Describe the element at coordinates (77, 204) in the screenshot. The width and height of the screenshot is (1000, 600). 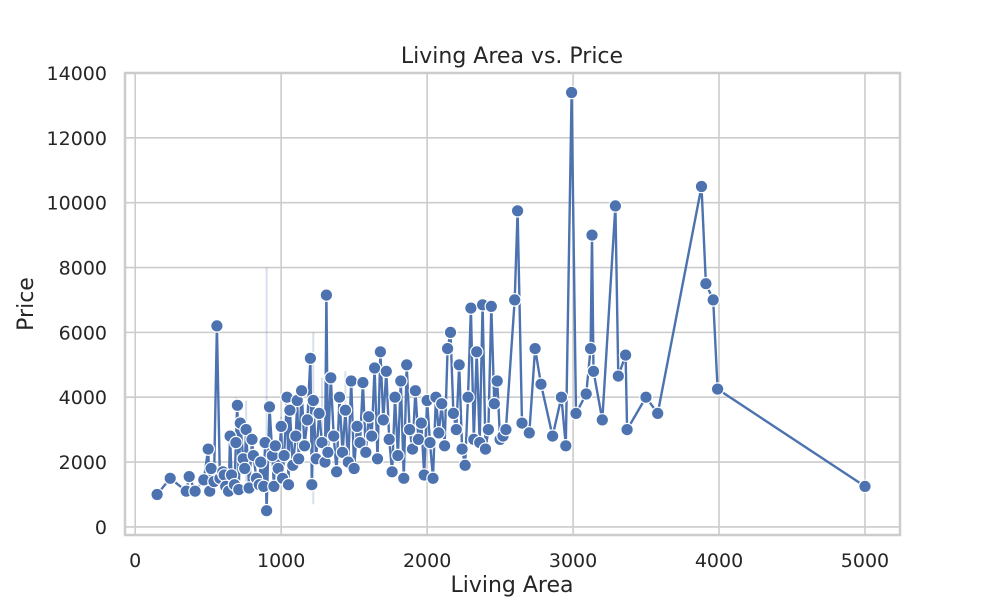
I see `y-tick-label: 10000` at that location.